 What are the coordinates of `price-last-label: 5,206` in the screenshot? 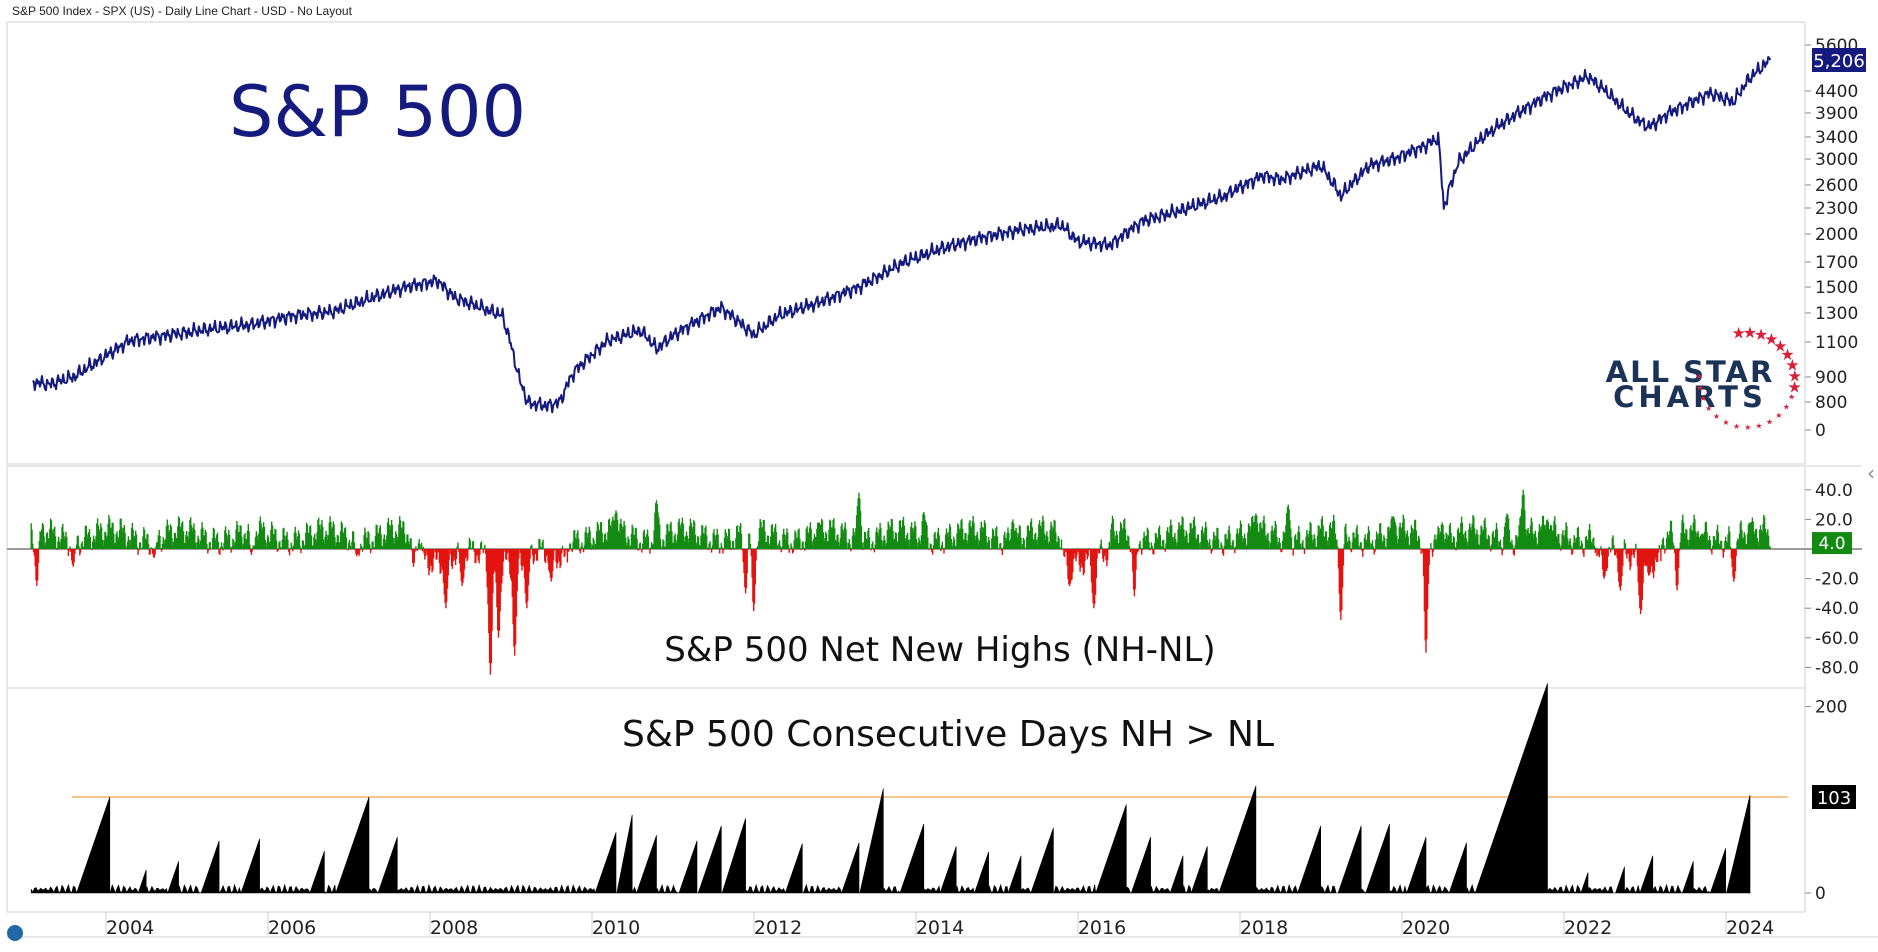 It's located at (1839, 61).